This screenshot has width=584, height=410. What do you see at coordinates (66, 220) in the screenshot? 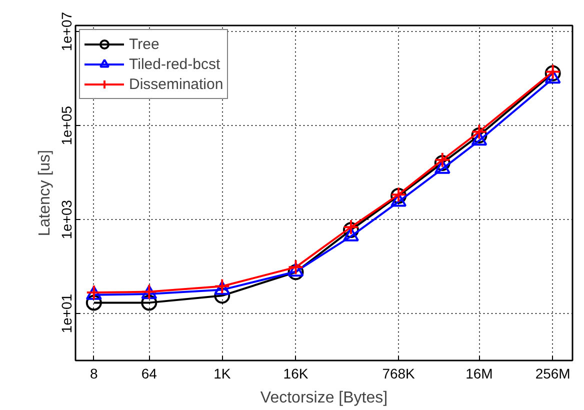
I see `y-tick-label: 1e+03` at bounding box center [66, 220].